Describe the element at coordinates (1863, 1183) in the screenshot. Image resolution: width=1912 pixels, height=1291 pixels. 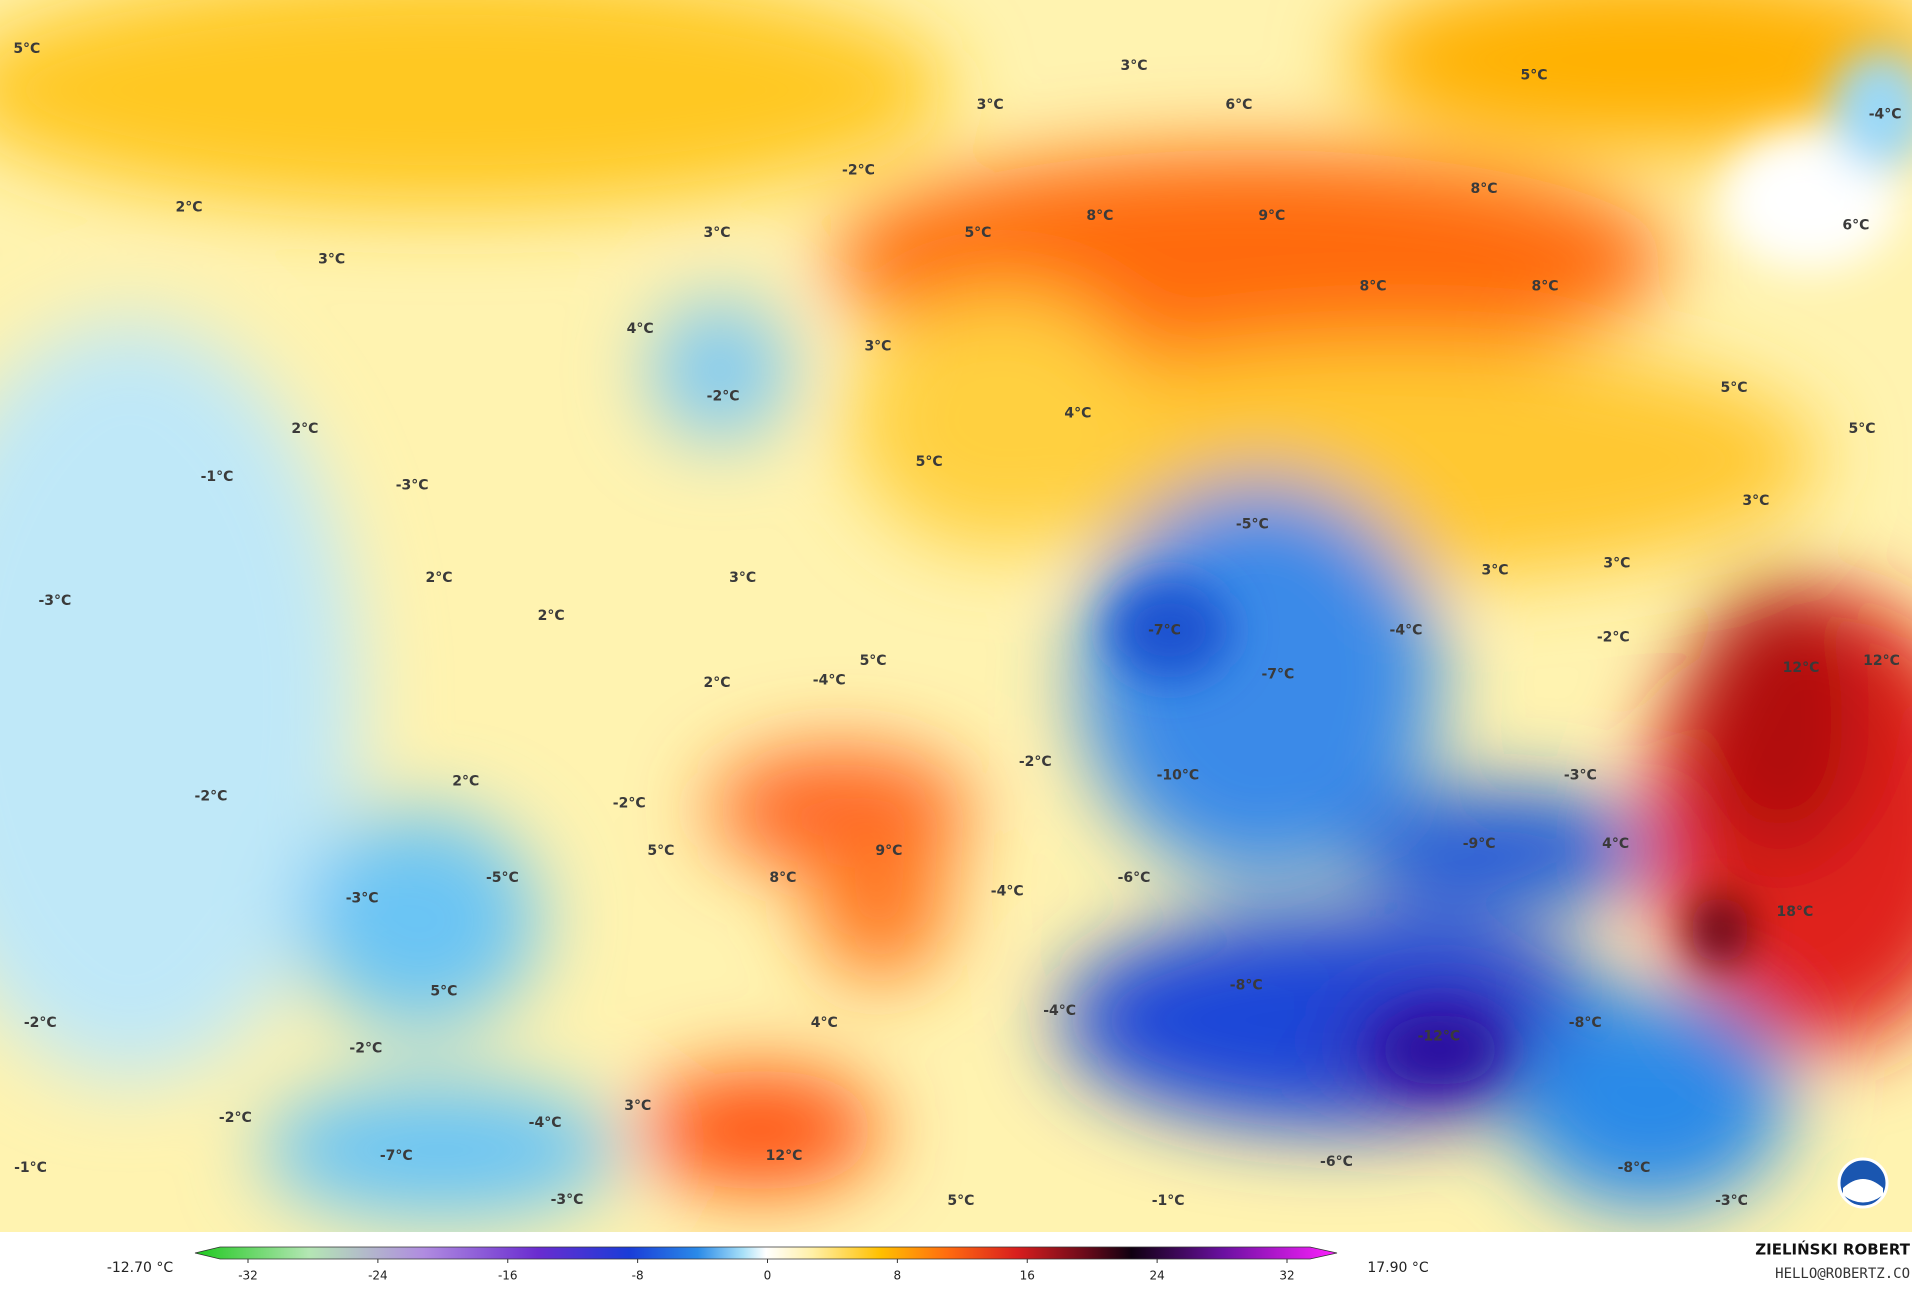
I see `noaa-logo` at that location.